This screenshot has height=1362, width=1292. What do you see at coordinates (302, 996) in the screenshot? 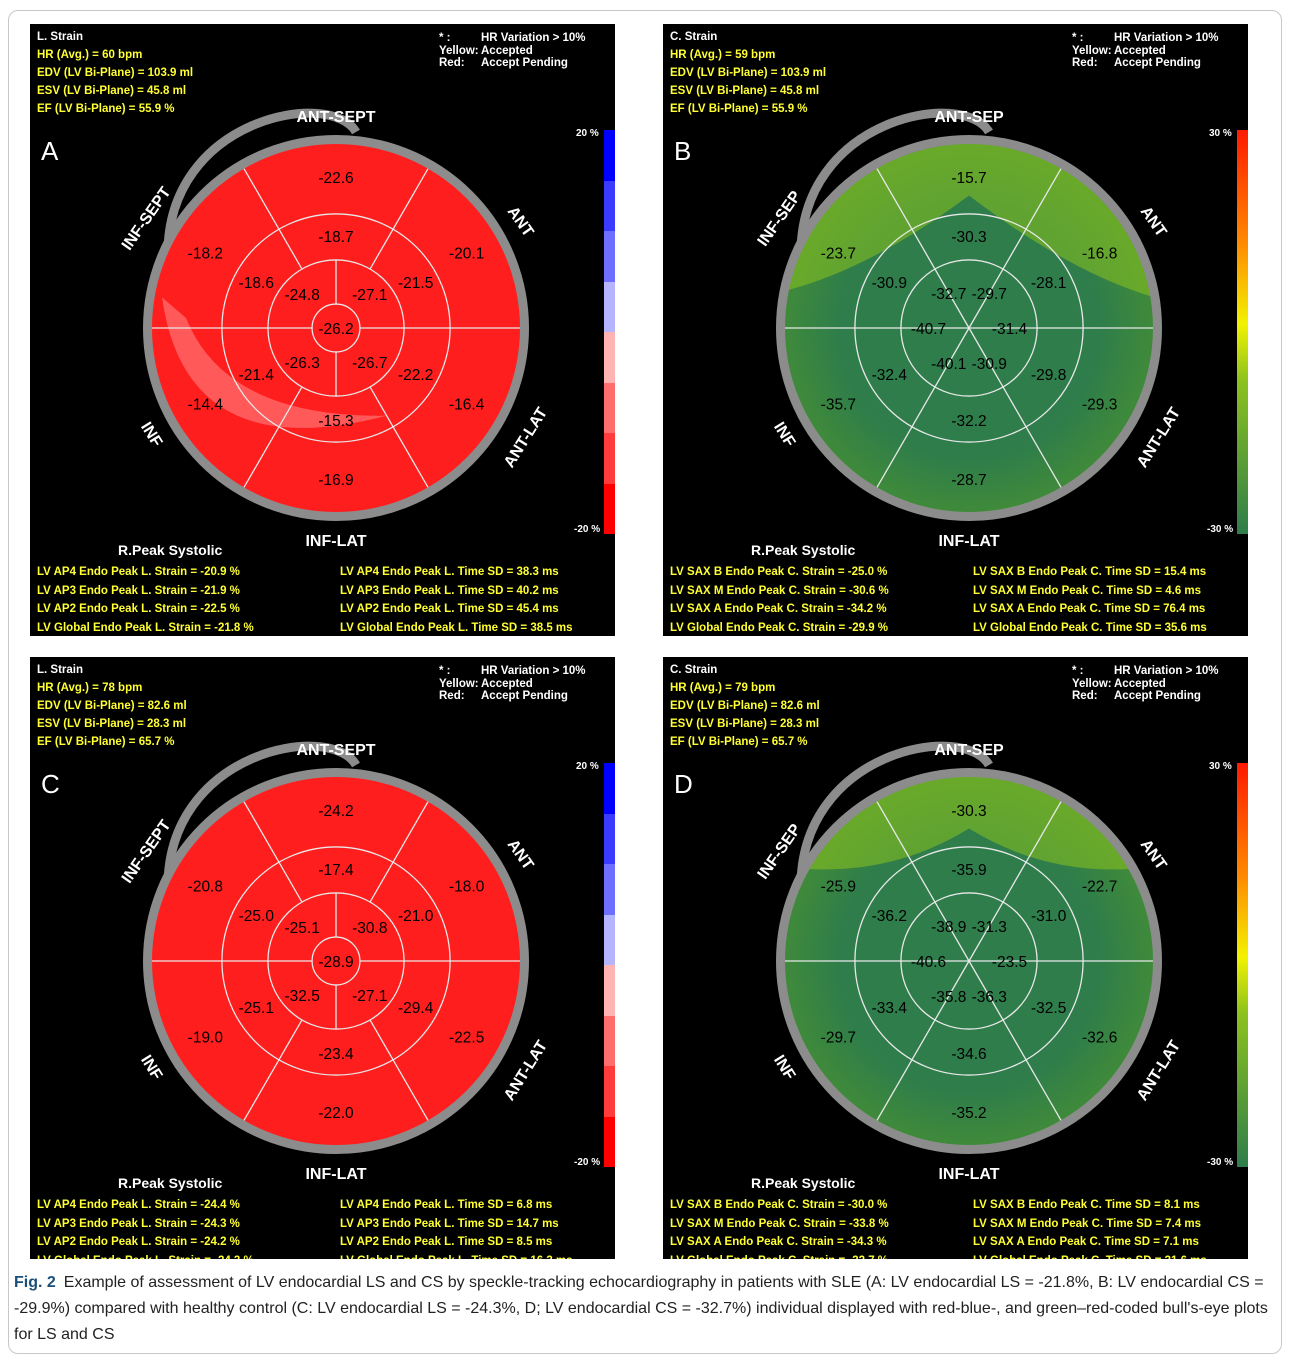
I see `segment-value: -32.5` at bounding box center [302, 996].